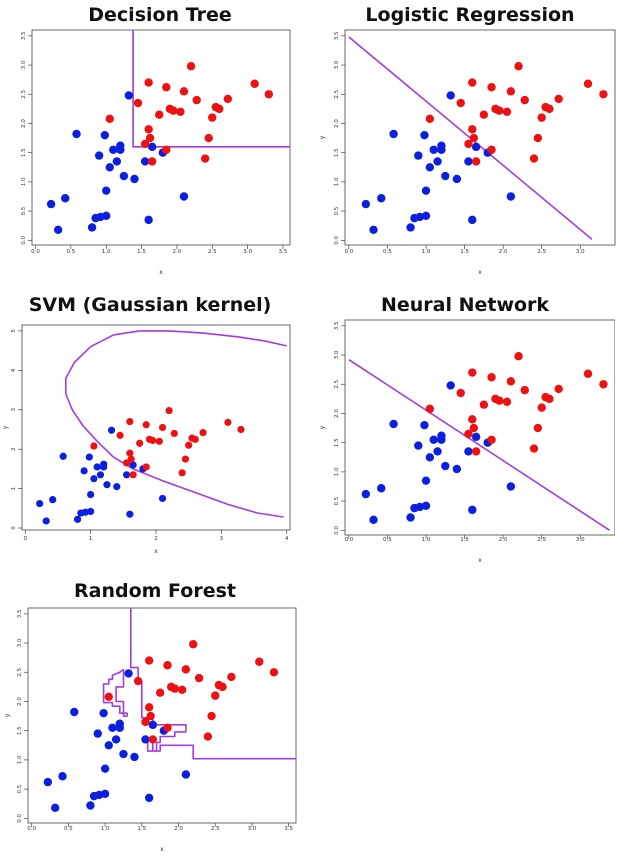 The image size is (640, 863). What do you see at coordinates (283, 252) in the screenshot?
I see `x-tick-label: 3.5` at bounding box center [283, 252].